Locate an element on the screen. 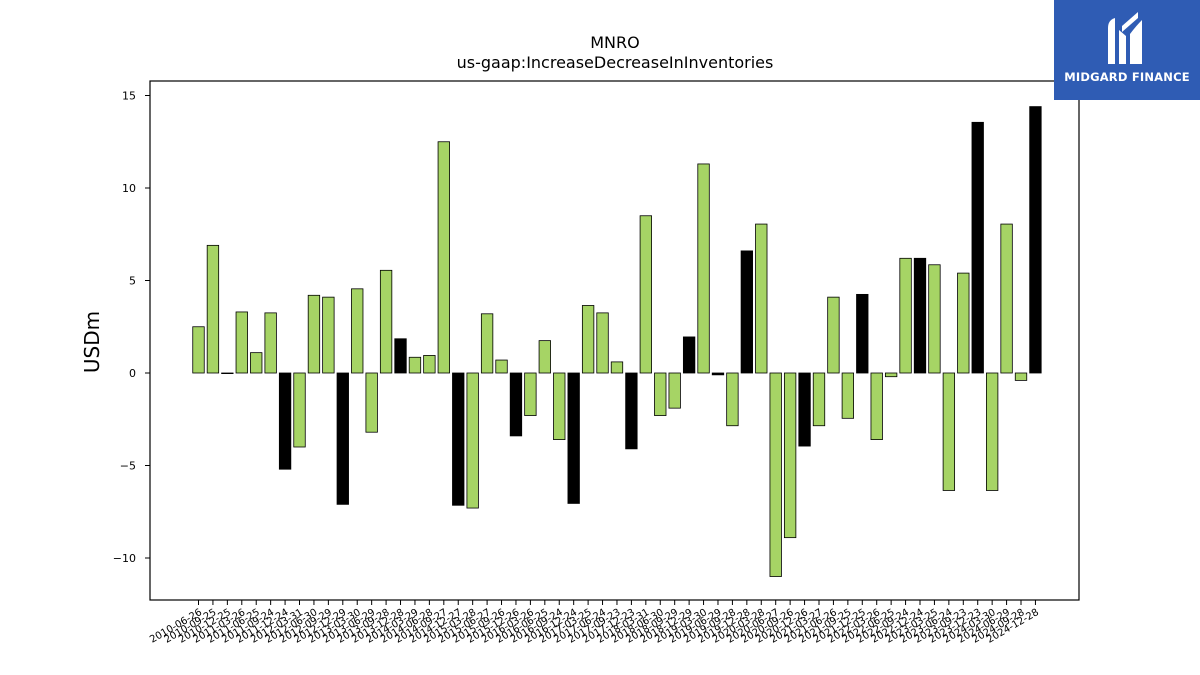  y-tick-label: 0 is located at coordinates (132, 373).